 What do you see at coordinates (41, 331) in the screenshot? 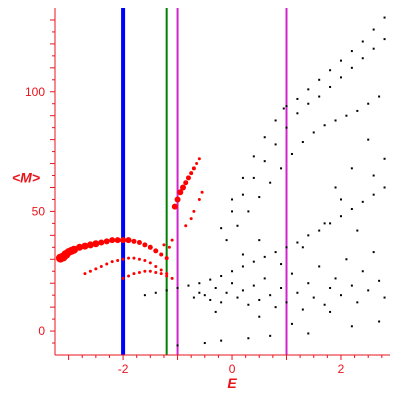
I see `y-tick-label: 0` at bounding box center [41, 331].